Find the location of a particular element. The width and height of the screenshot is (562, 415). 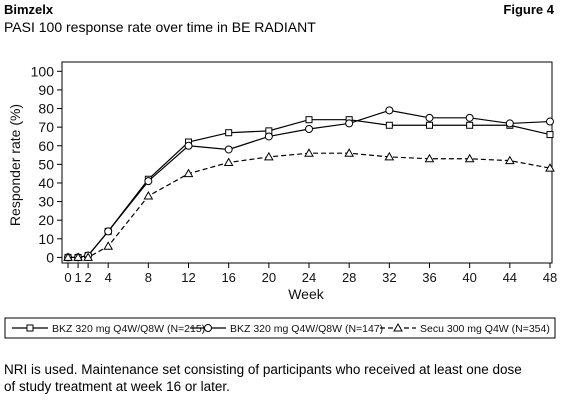

x-tick-label: 1 is located at coordinates (77, 277).